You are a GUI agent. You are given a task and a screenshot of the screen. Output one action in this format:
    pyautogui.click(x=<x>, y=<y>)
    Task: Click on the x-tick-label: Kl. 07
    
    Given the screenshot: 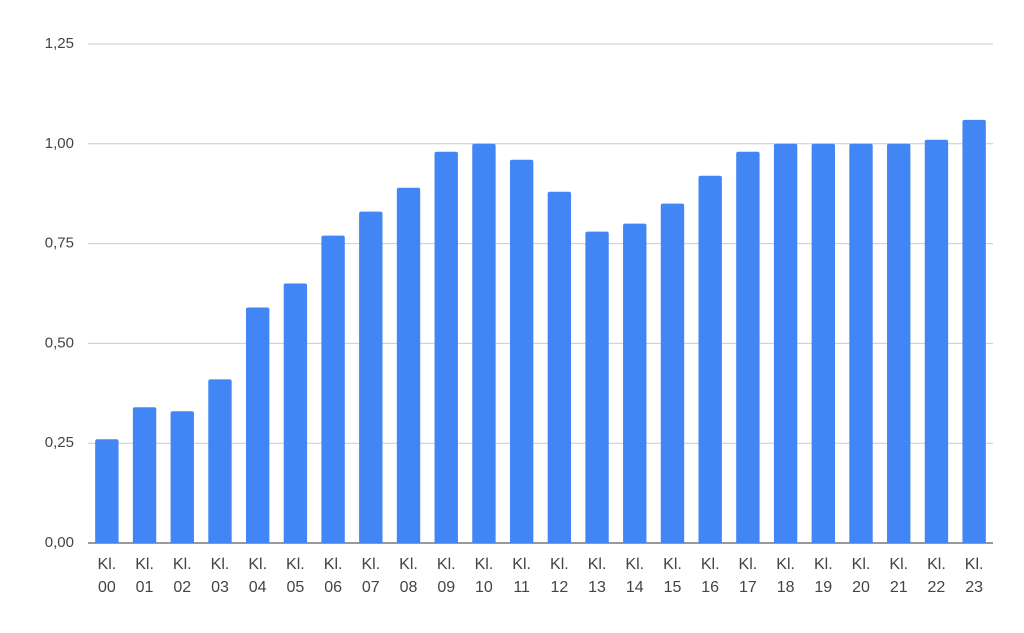 What is the action you would take?
    pyautogui.click(x=370, y=576)
    